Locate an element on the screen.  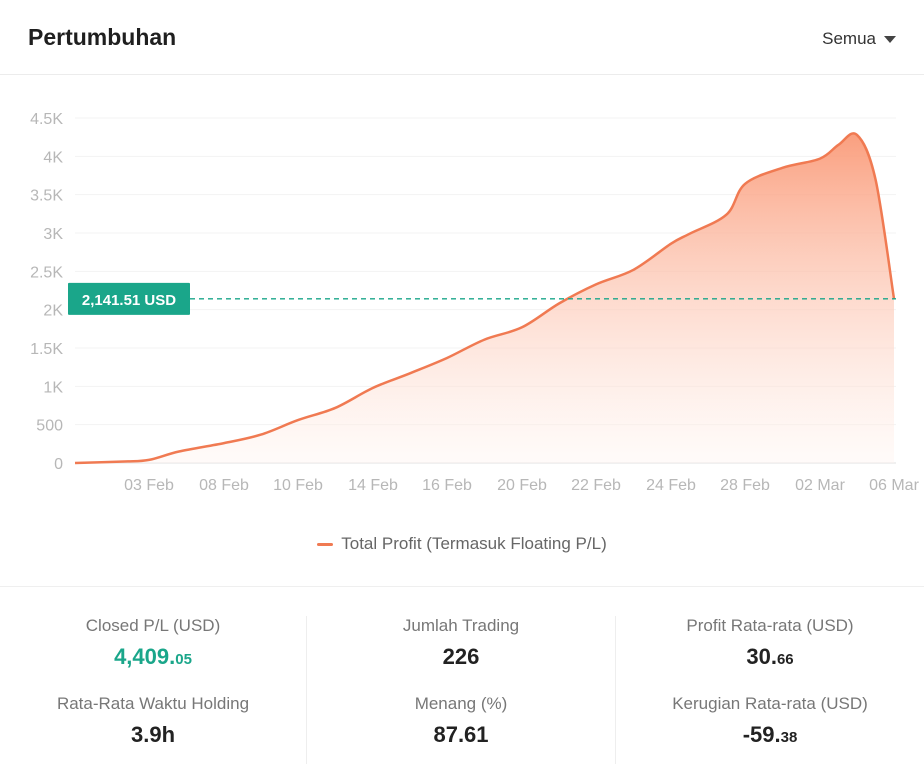
y-tick-label: 2K is located at coordinates (53, 311).